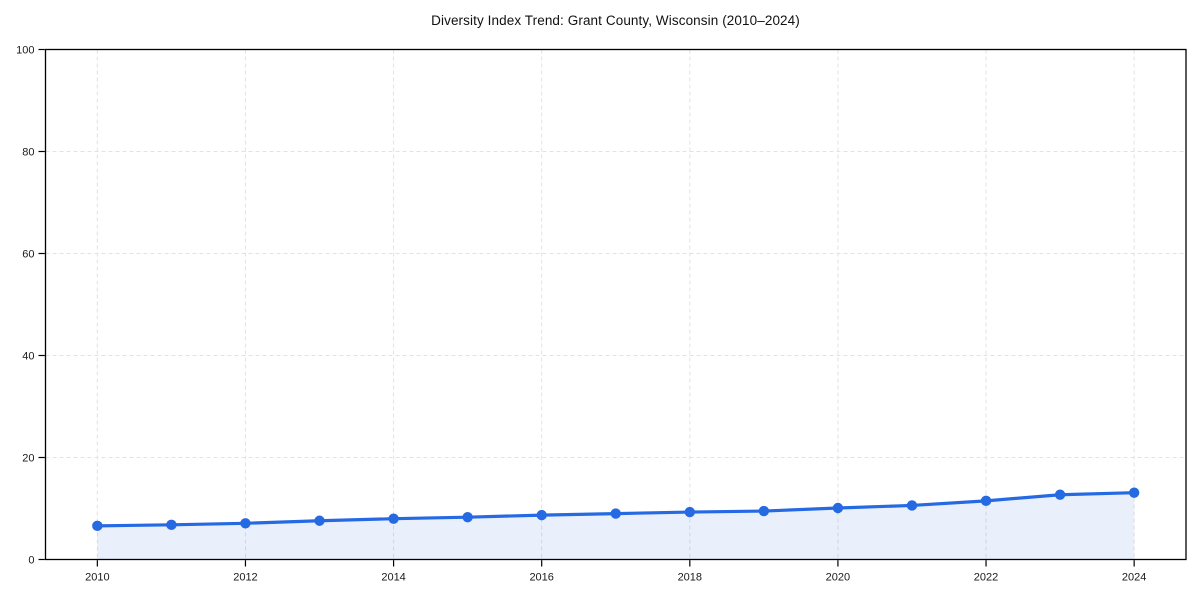 This screenshot has width=1200, height=600. Describe the element at coordinates (838, 578) in the screenshot. I see `x-tick-label: 2020` at that location.